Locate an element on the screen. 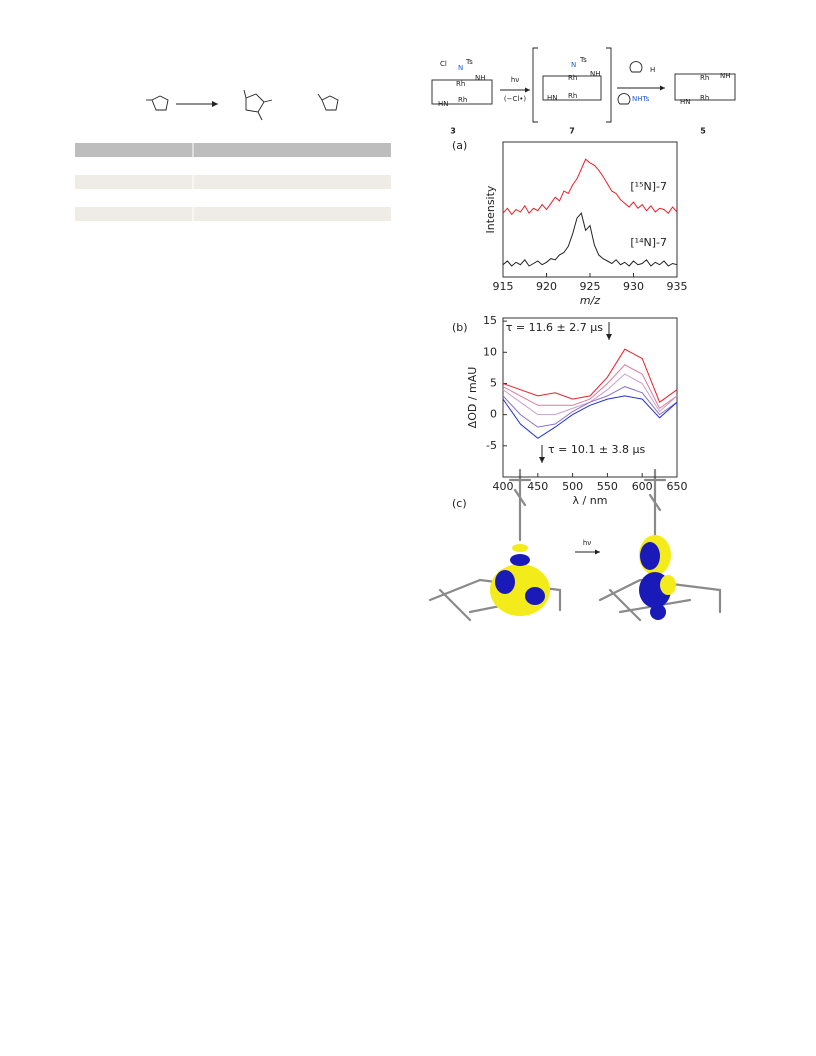 This screenshot has width=816, height=1056. x-tick-label: 550 is located at coordinates (607, 486).